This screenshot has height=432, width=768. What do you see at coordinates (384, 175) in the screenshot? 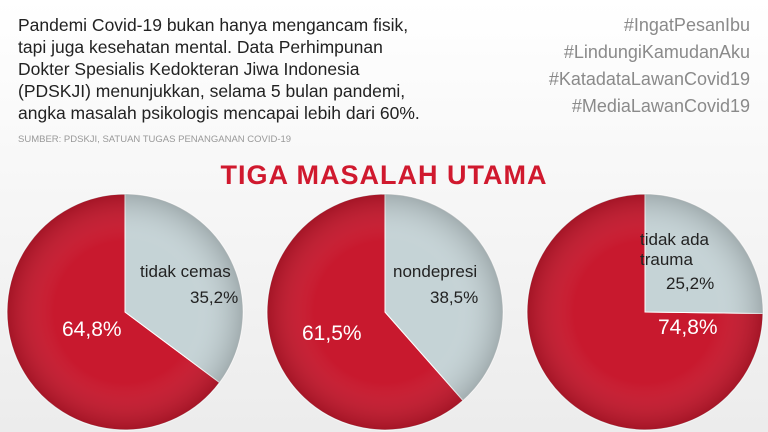
I see `section-heading: TIGA MASALAH UTAMA` at bounding box center [384, 175].